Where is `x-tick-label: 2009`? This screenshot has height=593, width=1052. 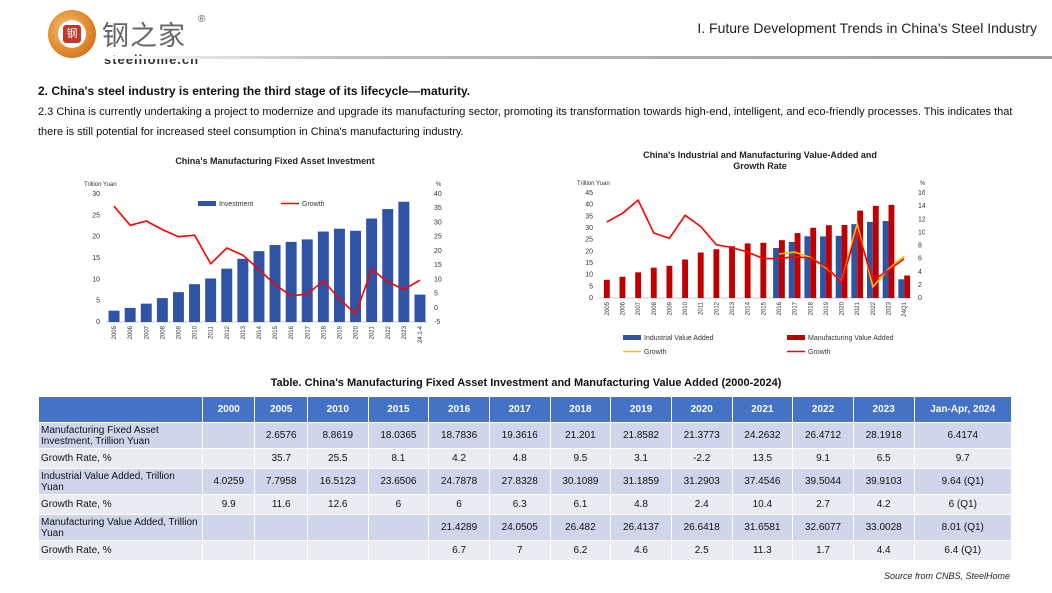
x-tick-label: 2009 is located at coordinates (670, 308).